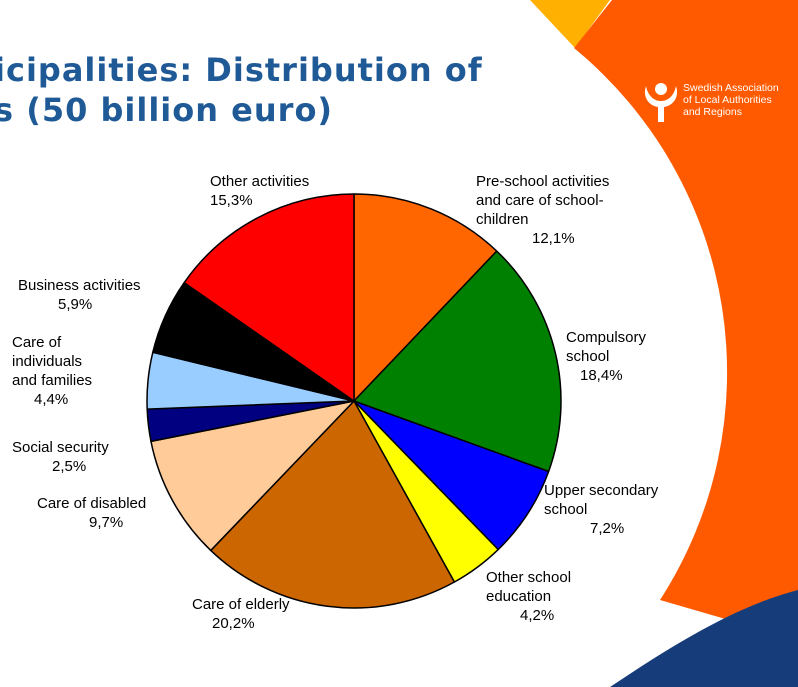 This screenshot has height=687, width=798. I want to click on slice-value-label: 4,4%, so click(52, 399).